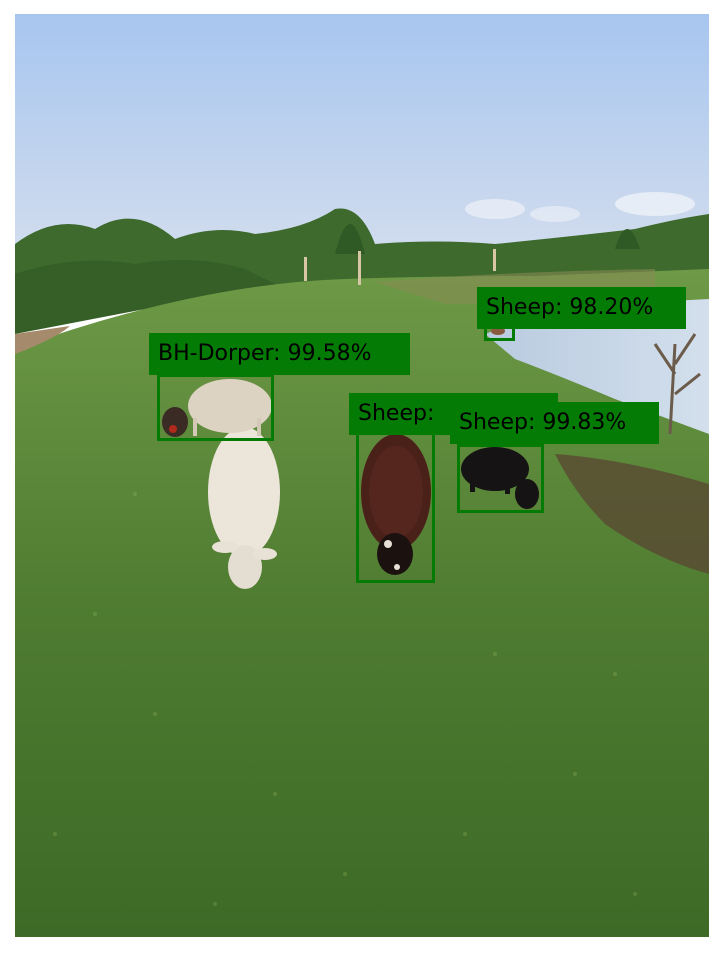 The height and width of the screenshot is (953, 723). I want to click on black-sheep, so click(500, 478).